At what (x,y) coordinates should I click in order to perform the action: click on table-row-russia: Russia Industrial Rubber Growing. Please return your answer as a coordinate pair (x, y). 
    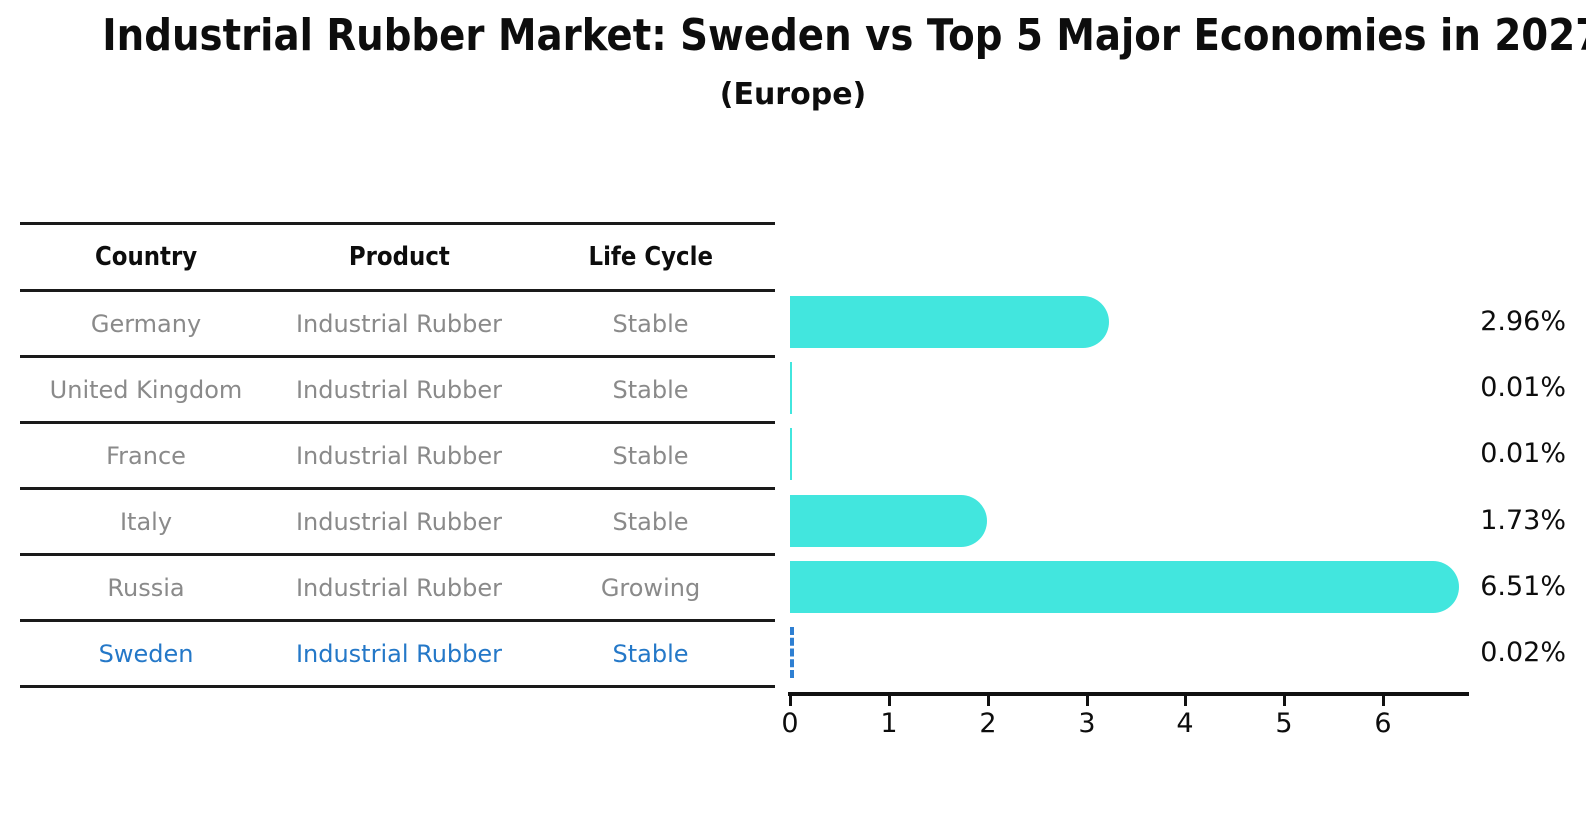
    Looking at the image, I should click on (397, 589).